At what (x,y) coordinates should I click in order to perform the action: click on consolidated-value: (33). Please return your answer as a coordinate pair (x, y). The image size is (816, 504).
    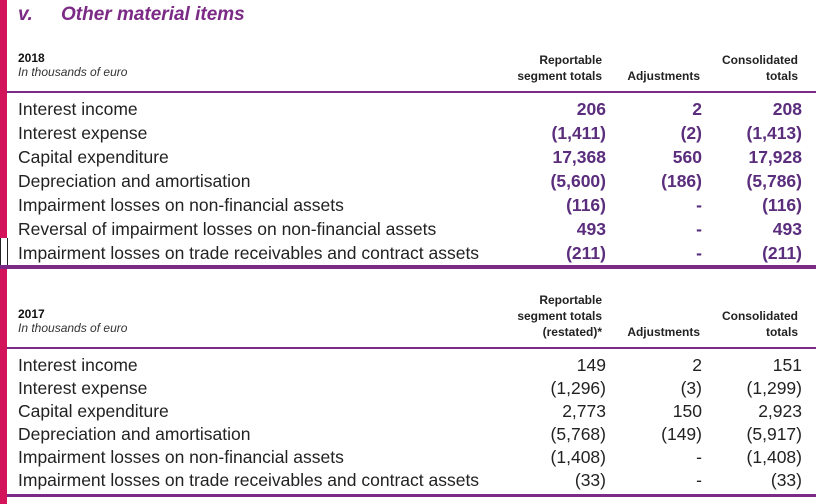
    Looking at the image, I should click on (786, 480).